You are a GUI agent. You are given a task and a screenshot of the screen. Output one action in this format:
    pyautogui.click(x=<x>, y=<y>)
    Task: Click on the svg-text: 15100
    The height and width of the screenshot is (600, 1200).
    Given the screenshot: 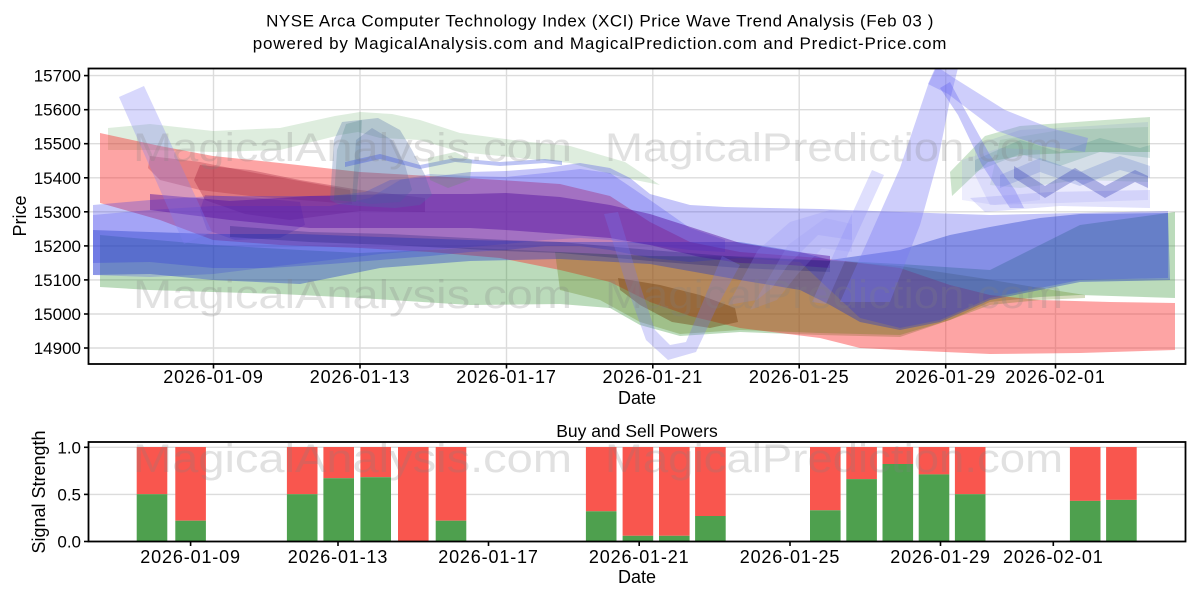 What is the action you would take?
    pyautogui.click(x=57, y=280)
    